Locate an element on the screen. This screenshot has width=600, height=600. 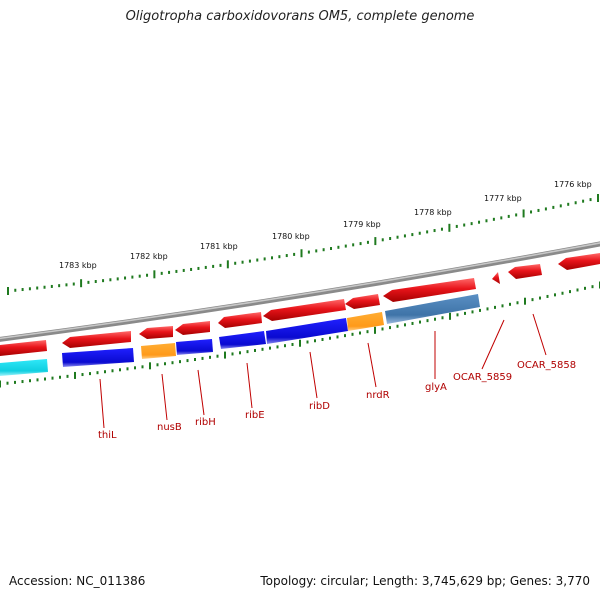
cog-category-track is located at coordinates (240, 335).